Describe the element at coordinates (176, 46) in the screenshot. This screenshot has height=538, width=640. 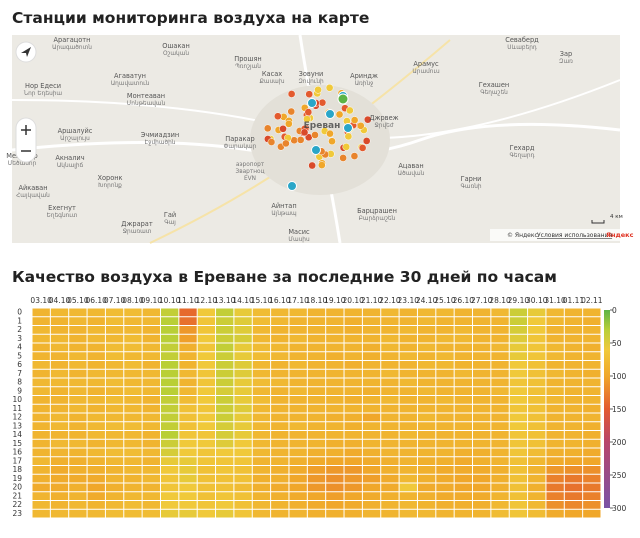
I see `place-name: Ошакан` at that location.